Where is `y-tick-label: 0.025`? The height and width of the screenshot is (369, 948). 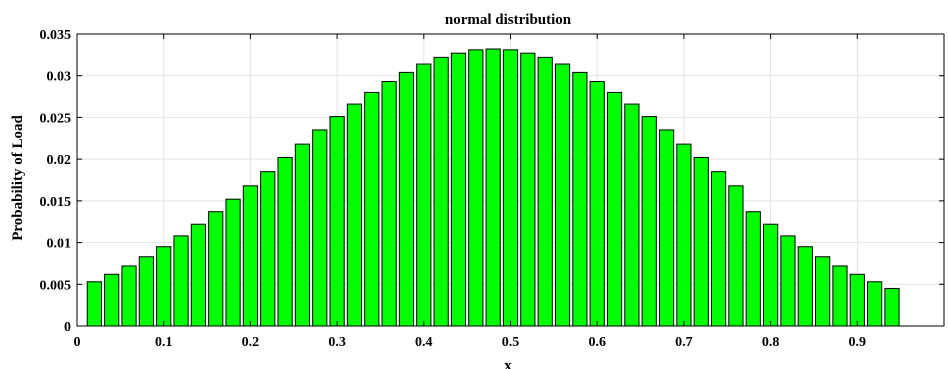
y-tick-label: 0.025 is located at coordinates (56, 118).